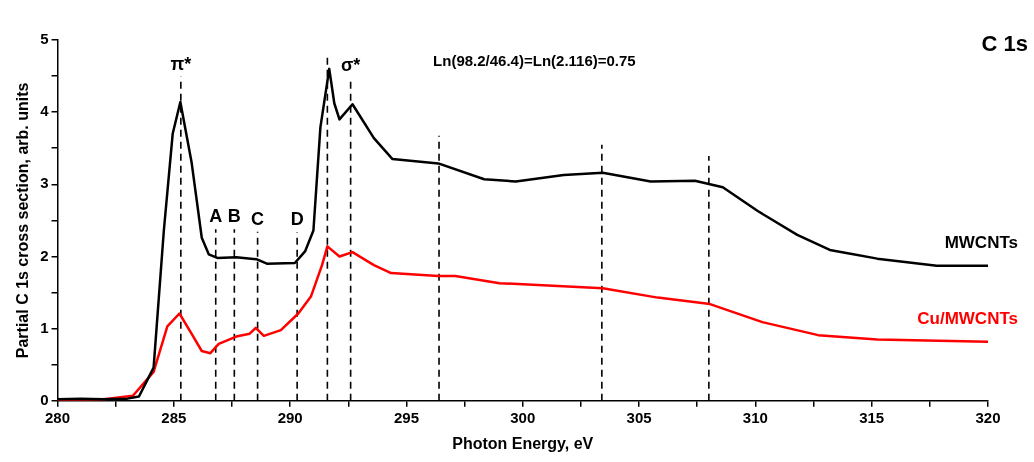  What do you see at coordinates (534, 60) in the screenshot?
I see `annotation: Ln(98.2/46.4)=Ln(2.116)=0.75` at bounding box center [534, 60].